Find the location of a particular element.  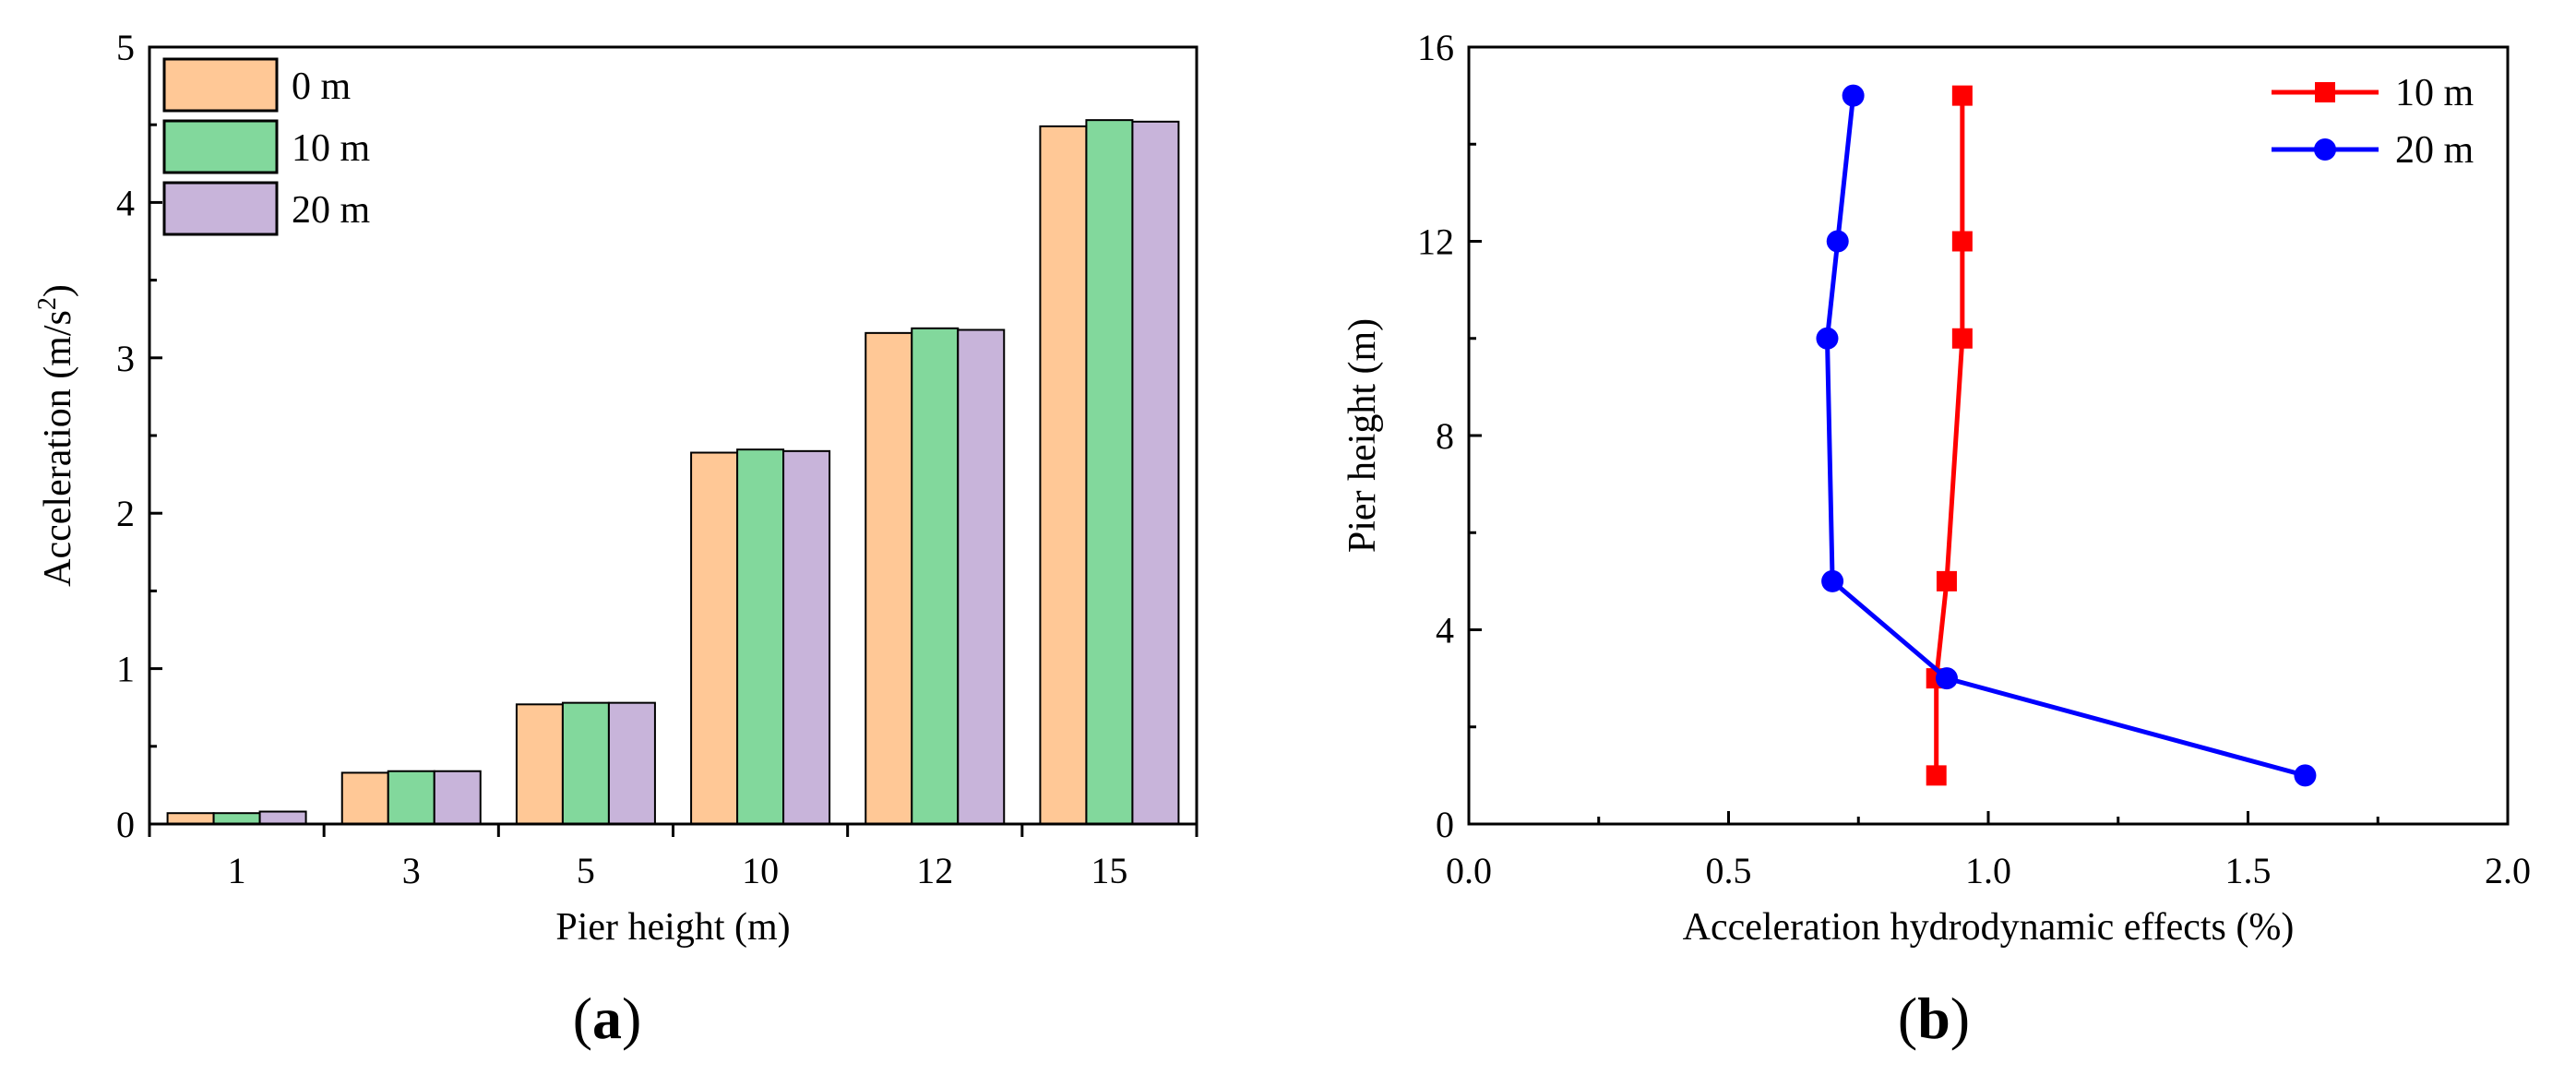

legend-label: 0 m is located at coordinates (322, 87).